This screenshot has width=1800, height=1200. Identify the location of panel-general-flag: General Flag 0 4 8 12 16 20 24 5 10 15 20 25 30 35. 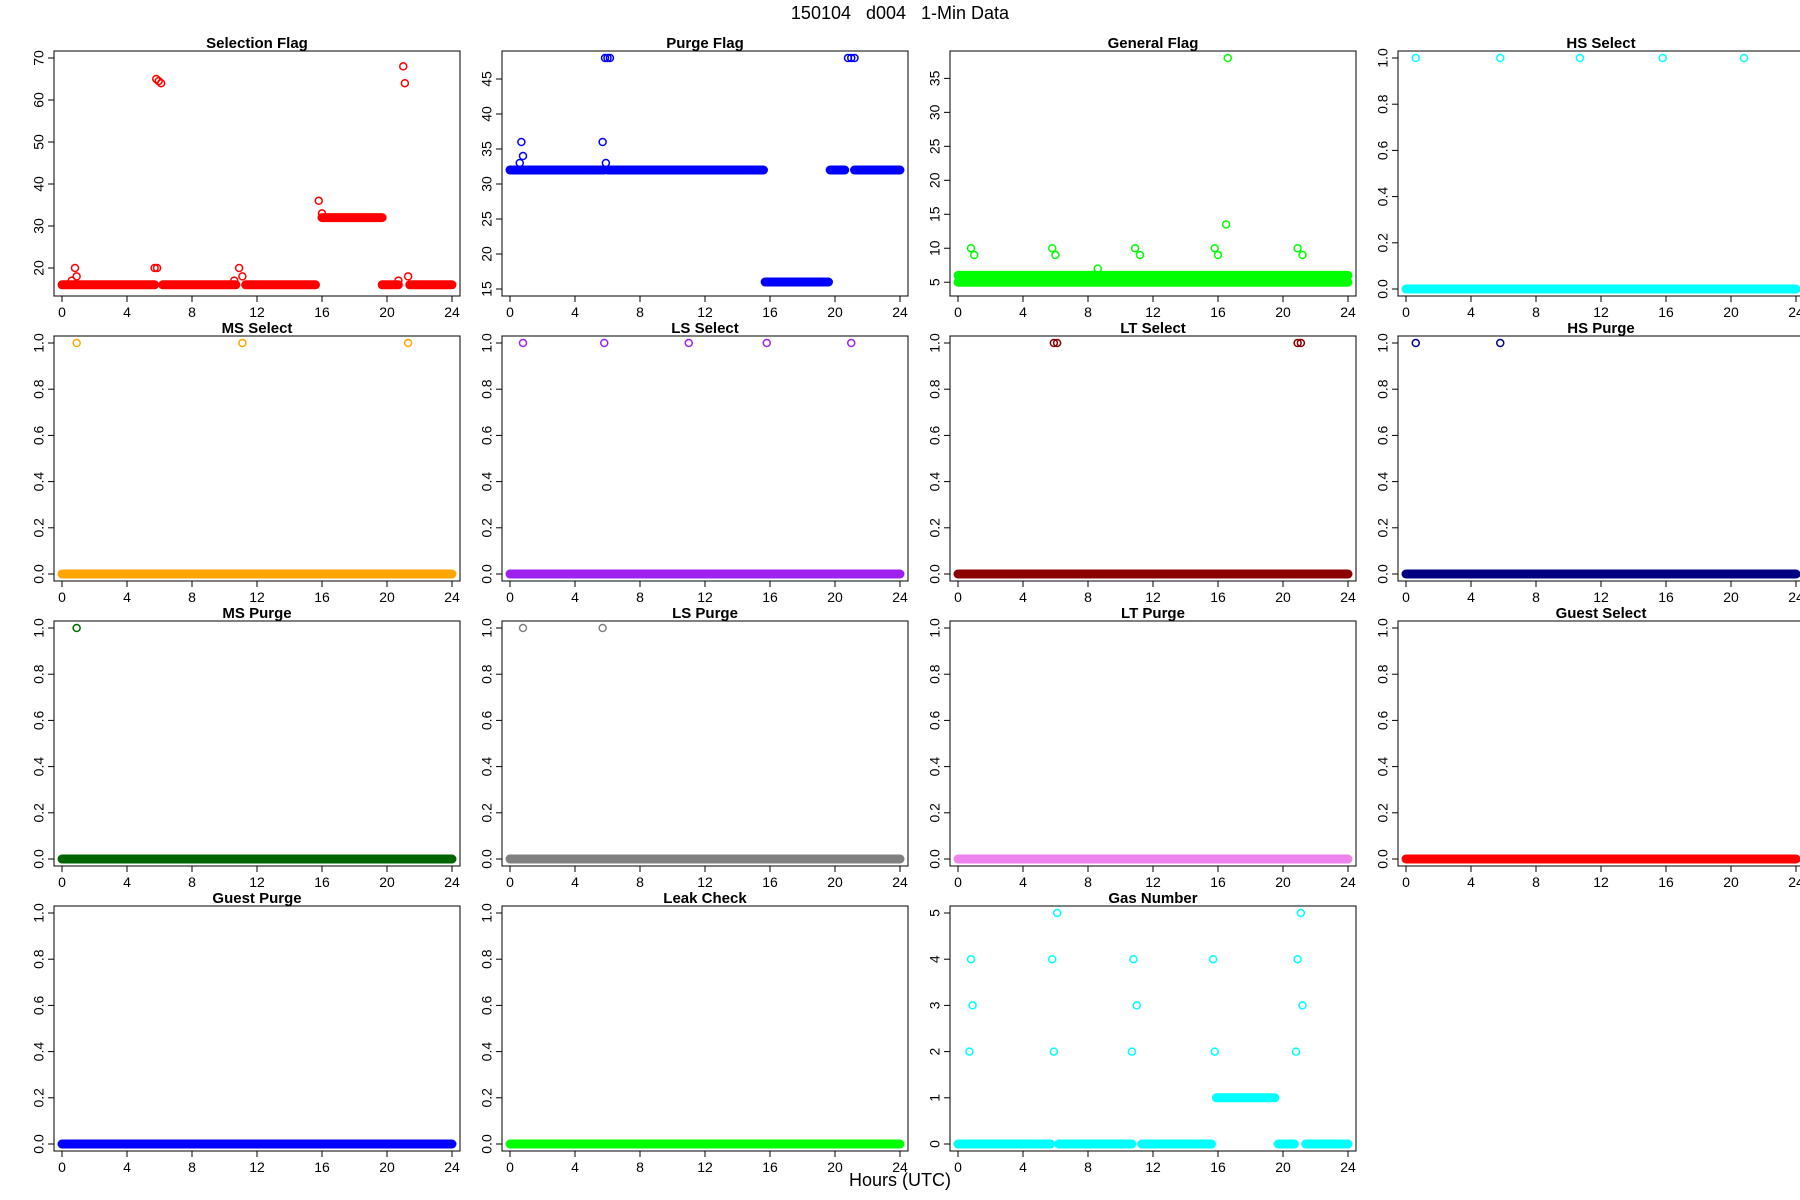
(1142, 177).